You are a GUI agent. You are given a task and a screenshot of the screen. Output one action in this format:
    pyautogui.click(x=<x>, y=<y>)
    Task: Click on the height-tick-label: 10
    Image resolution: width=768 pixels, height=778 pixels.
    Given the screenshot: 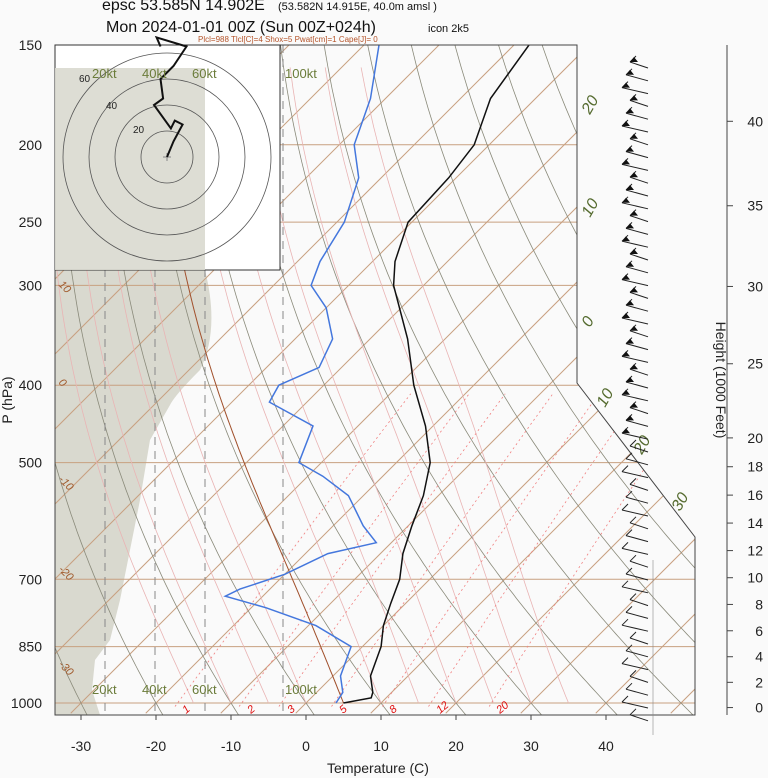 What is the action you would take?
    pyautogui.click(x=755, y=578)
    